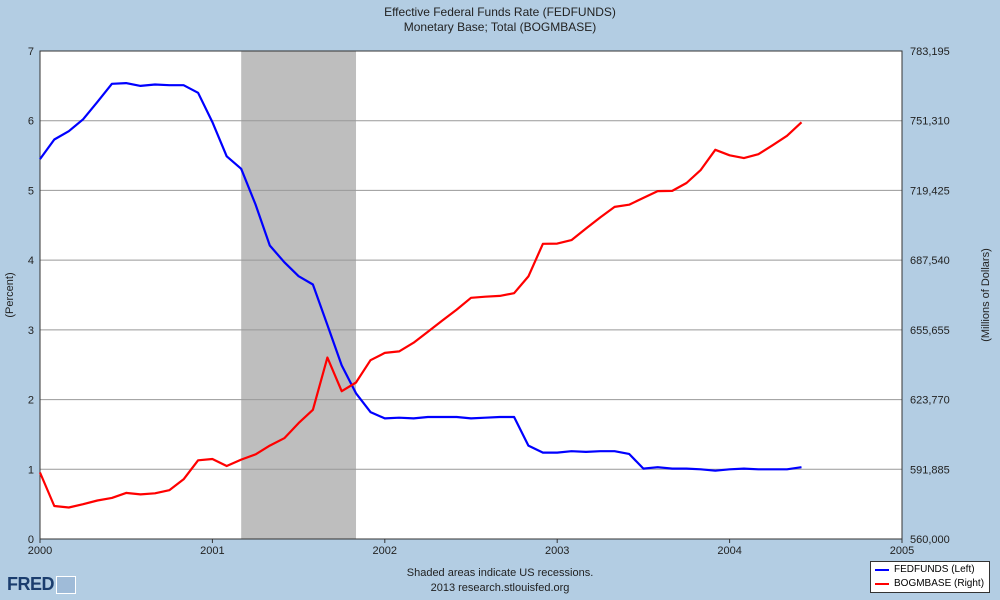 This screenshot has width=1000, height=600. I want to click on x-tick-label-0: 2000, so click(40, 551).